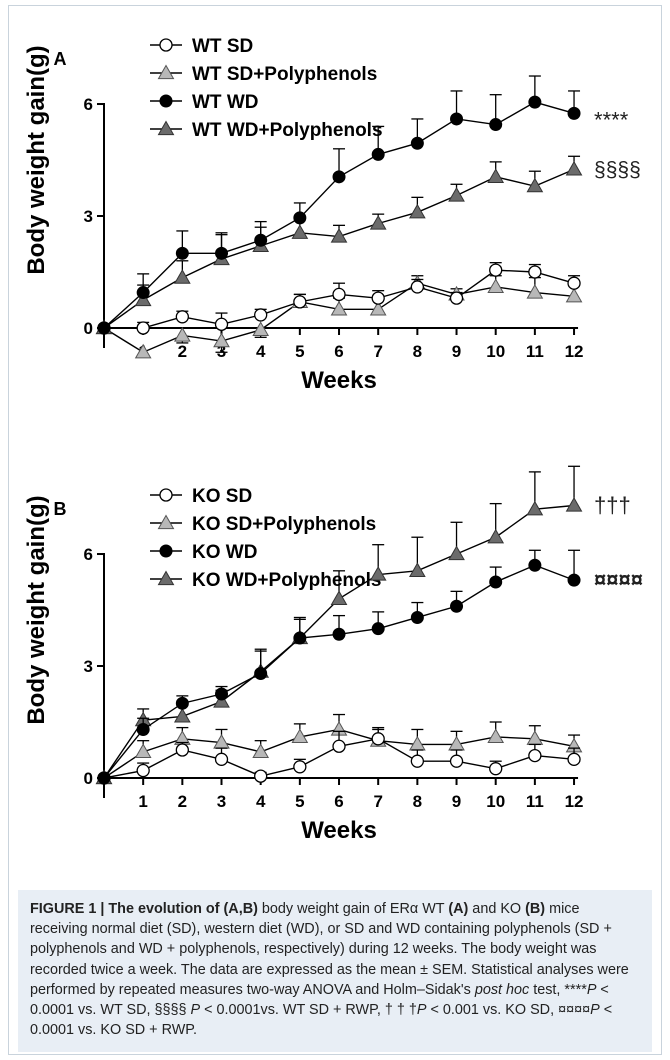 Image resolution: width=670 pixels, height=1060 pixels. What do you see at coordinates (377, 351) in the screenshot?
I see `x-tick-label: 7` at bounding box center [377, 351].